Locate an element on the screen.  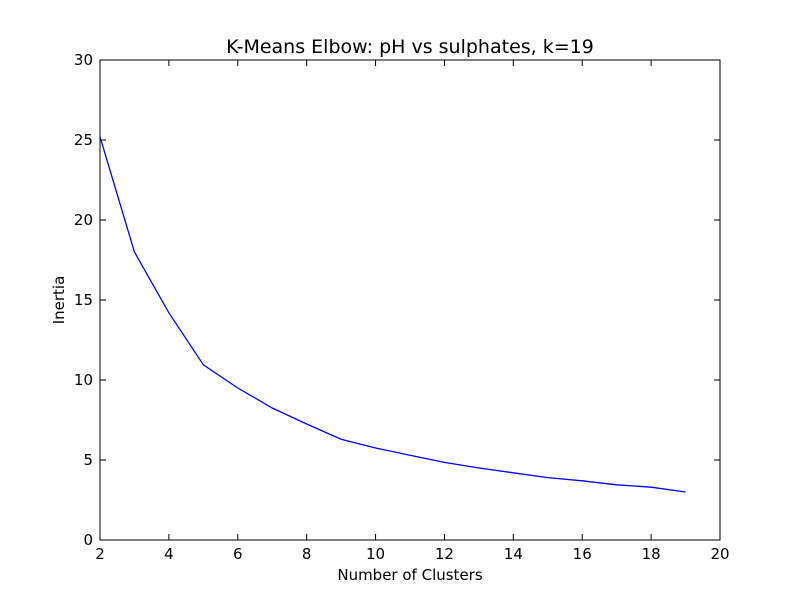
x-tick-label: 8 is located at coordinates (307, 554).